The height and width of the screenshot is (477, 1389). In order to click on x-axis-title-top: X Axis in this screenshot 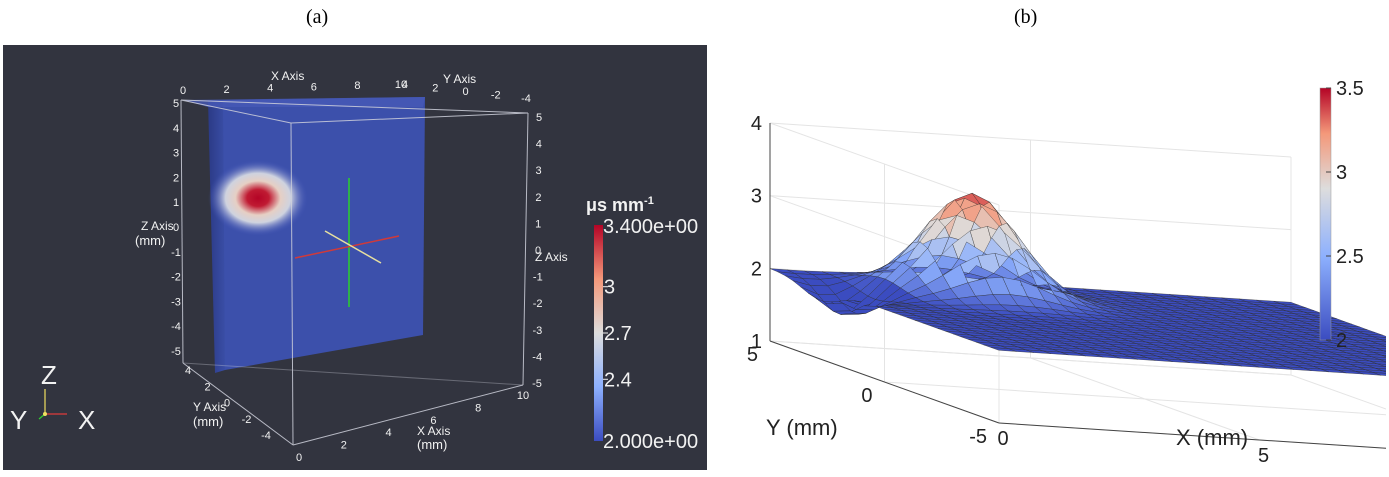, I will do `click(287, 76)`.